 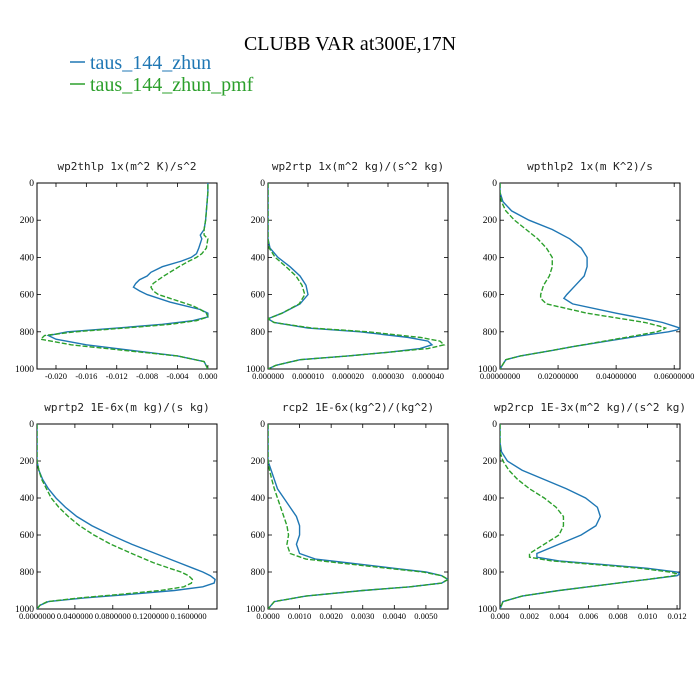 What do you see at coordinates (558, 376) in the screenshot?
I see `x-tick-label: 0.02000000` at bounding box center [558, 376].